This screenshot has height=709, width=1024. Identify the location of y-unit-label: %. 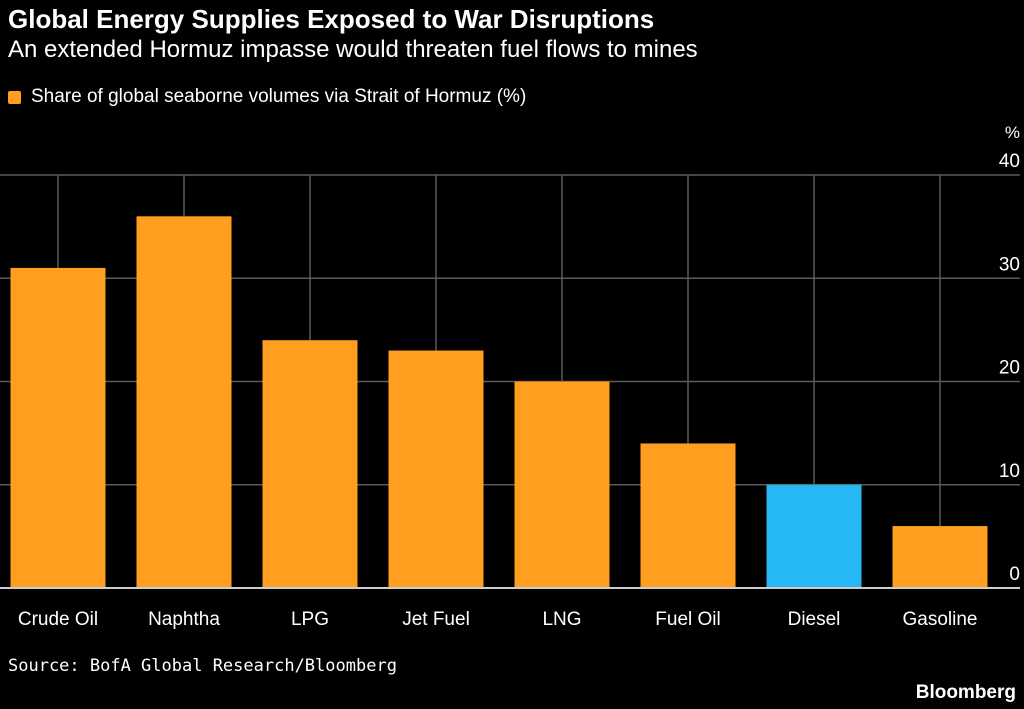
(1012, 132).